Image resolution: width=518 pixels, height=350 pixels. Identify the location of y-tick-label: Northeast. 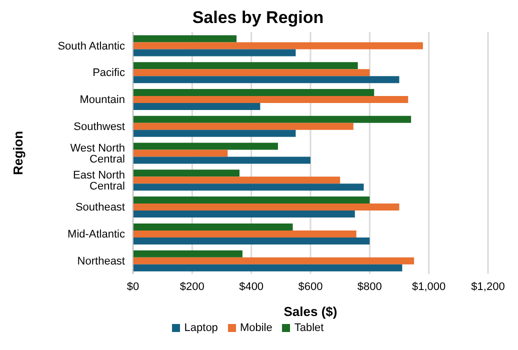
(101, 261).